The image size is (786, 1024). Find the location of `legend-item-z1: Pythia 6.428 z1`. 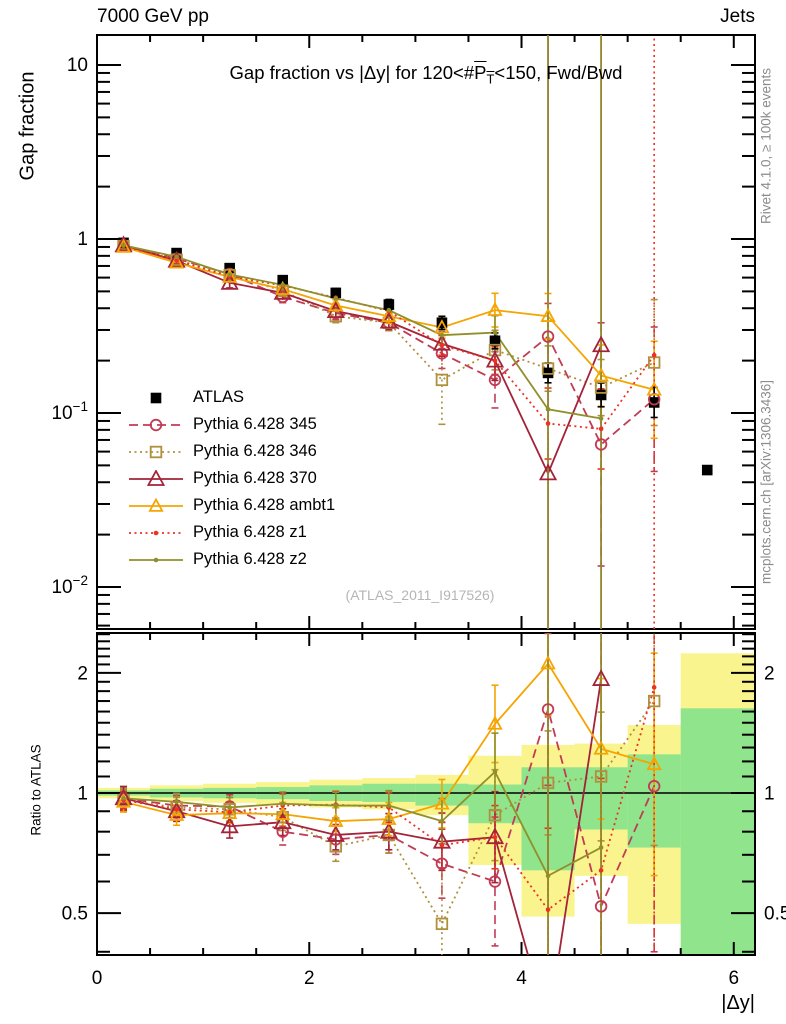

legend-item-z1: Pythia 6.428 z1 is located at coordinates (231, 532).